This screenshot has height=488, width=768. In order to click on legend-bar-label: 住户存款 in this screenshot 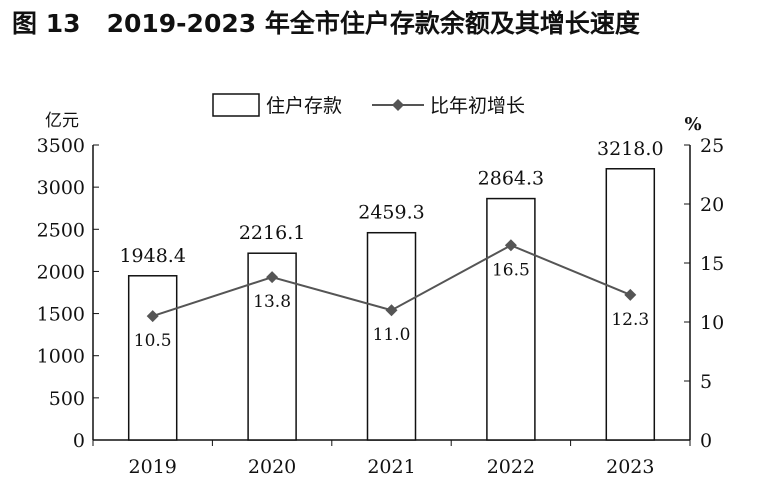, I will do `click(304, 106)`.